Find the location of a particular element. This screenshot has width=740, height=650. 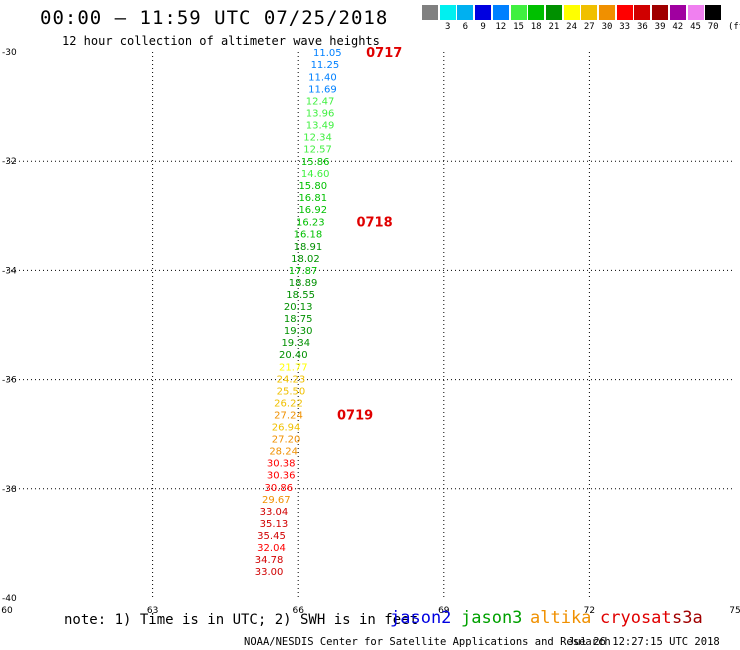

satellite-legend-jason3: jason3 is located at coordinates (492, 618).